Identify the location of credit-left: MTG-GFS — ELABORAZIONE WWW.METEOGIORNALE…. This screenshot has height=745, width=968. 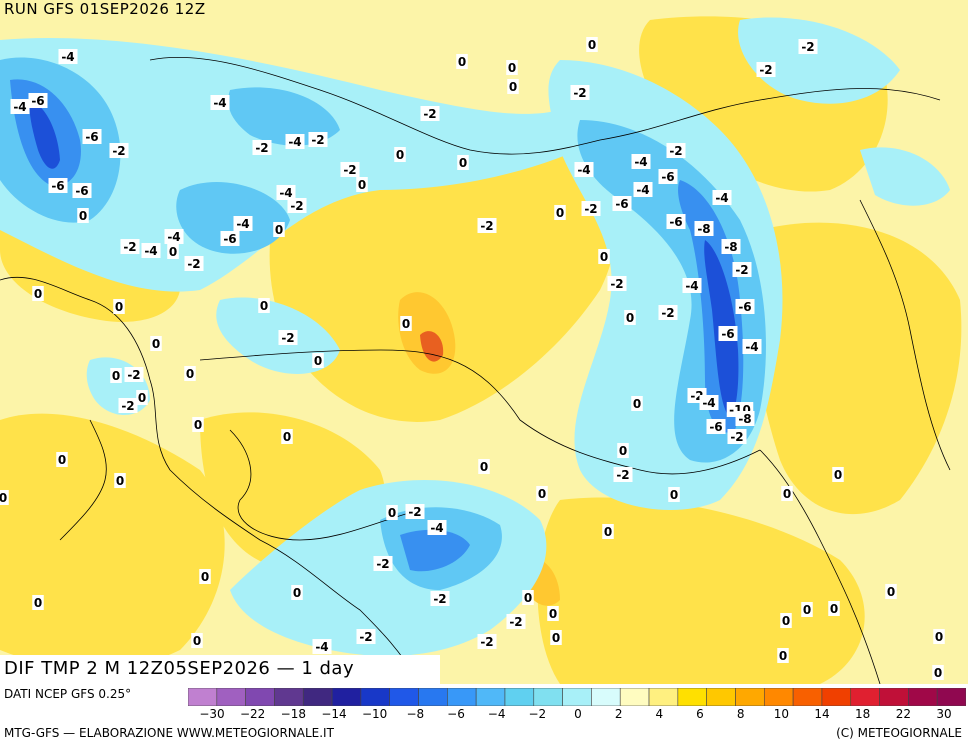
(169, 733).